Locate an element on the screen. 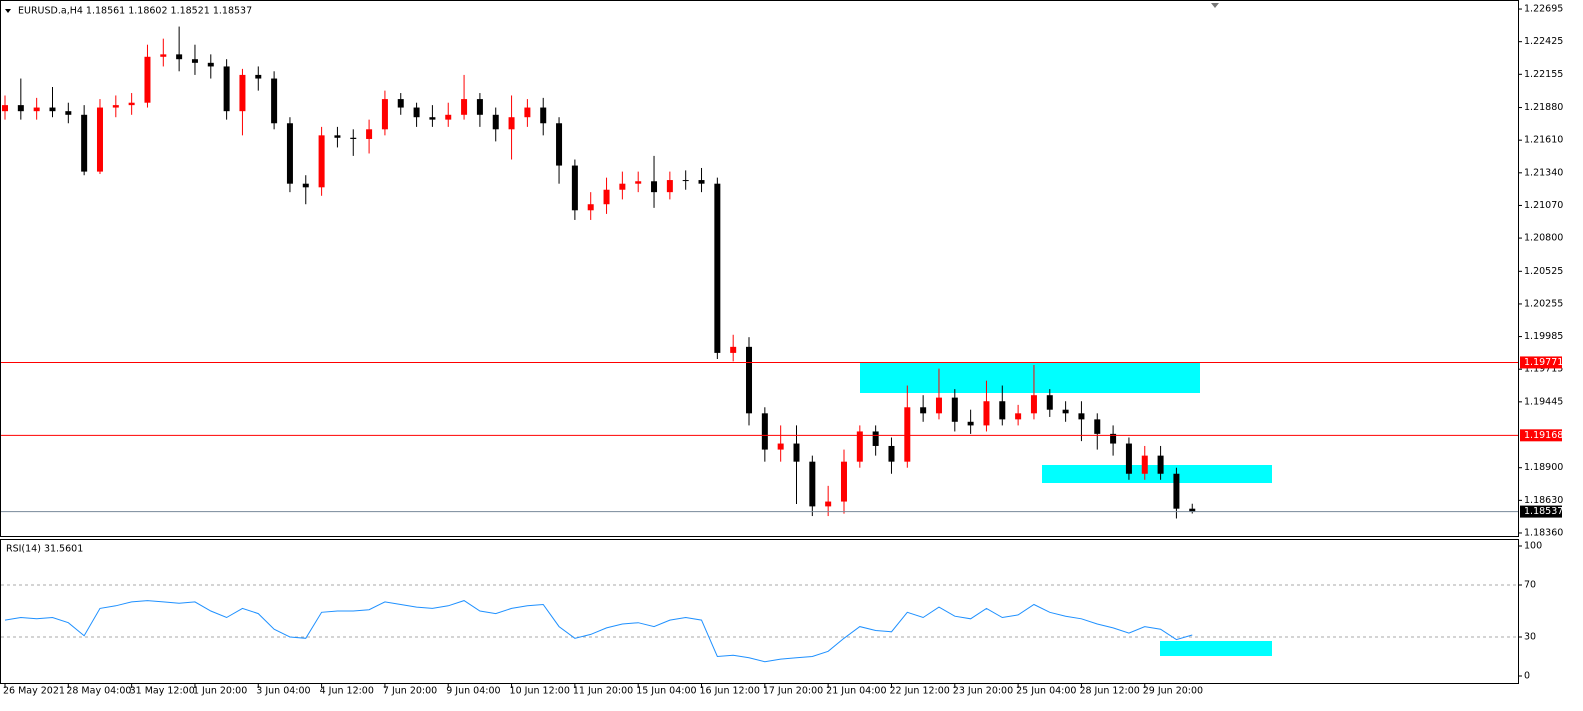 This screenshot has height=711, width=1583. x-tick-label: 26 May 2021 is located at coordinates (34, 691).